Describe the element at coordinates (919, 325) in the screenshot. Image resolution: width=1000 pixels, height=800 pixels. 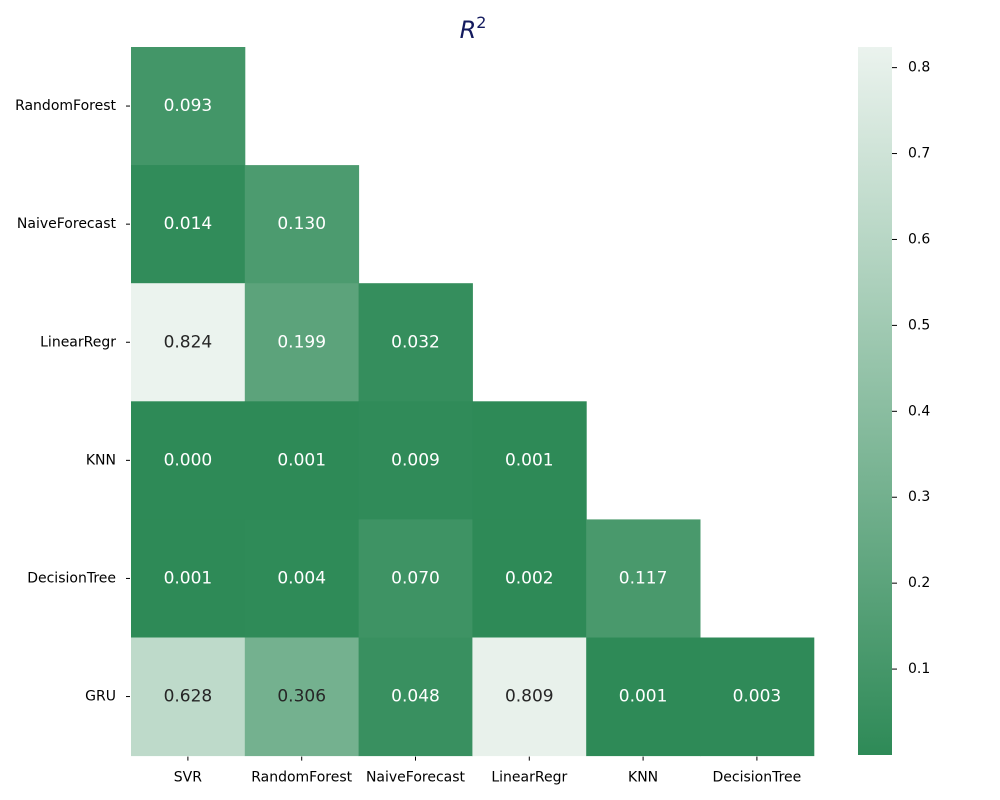
I see `colorbar-tick-label: 0.5` at that location.